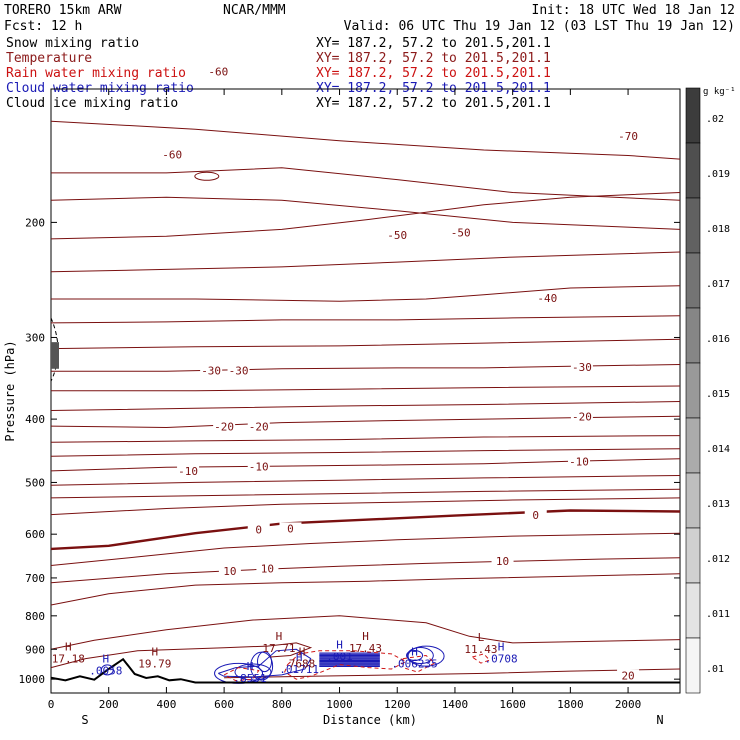 The width and height of the screenshot is (740, 740). I want to click on x-tick-label: 2000, so click(628, 704).